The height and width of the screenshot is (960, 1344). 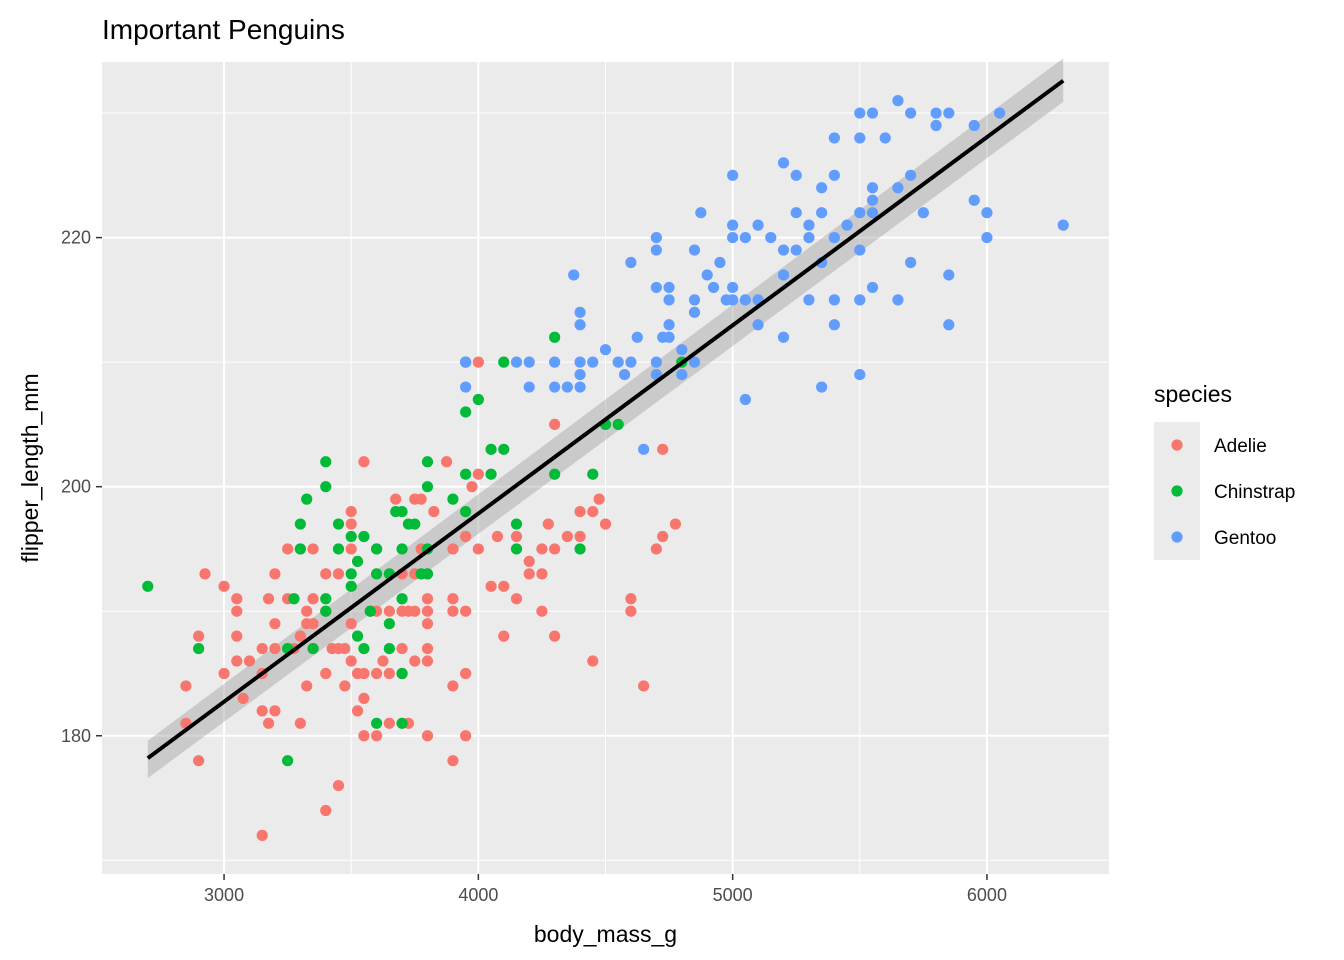 I want to click on x-tick-label: 3000, so click(x=224, y=895).